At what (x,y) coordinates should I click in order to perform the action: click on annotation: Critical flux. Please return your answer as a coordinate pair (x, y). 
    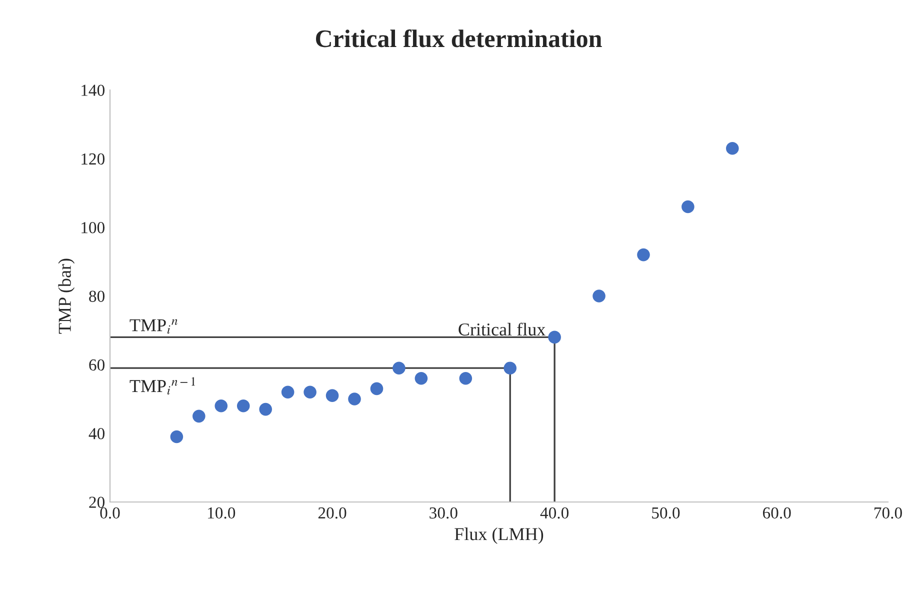
    Looking at the image, I should click on (502, 329).